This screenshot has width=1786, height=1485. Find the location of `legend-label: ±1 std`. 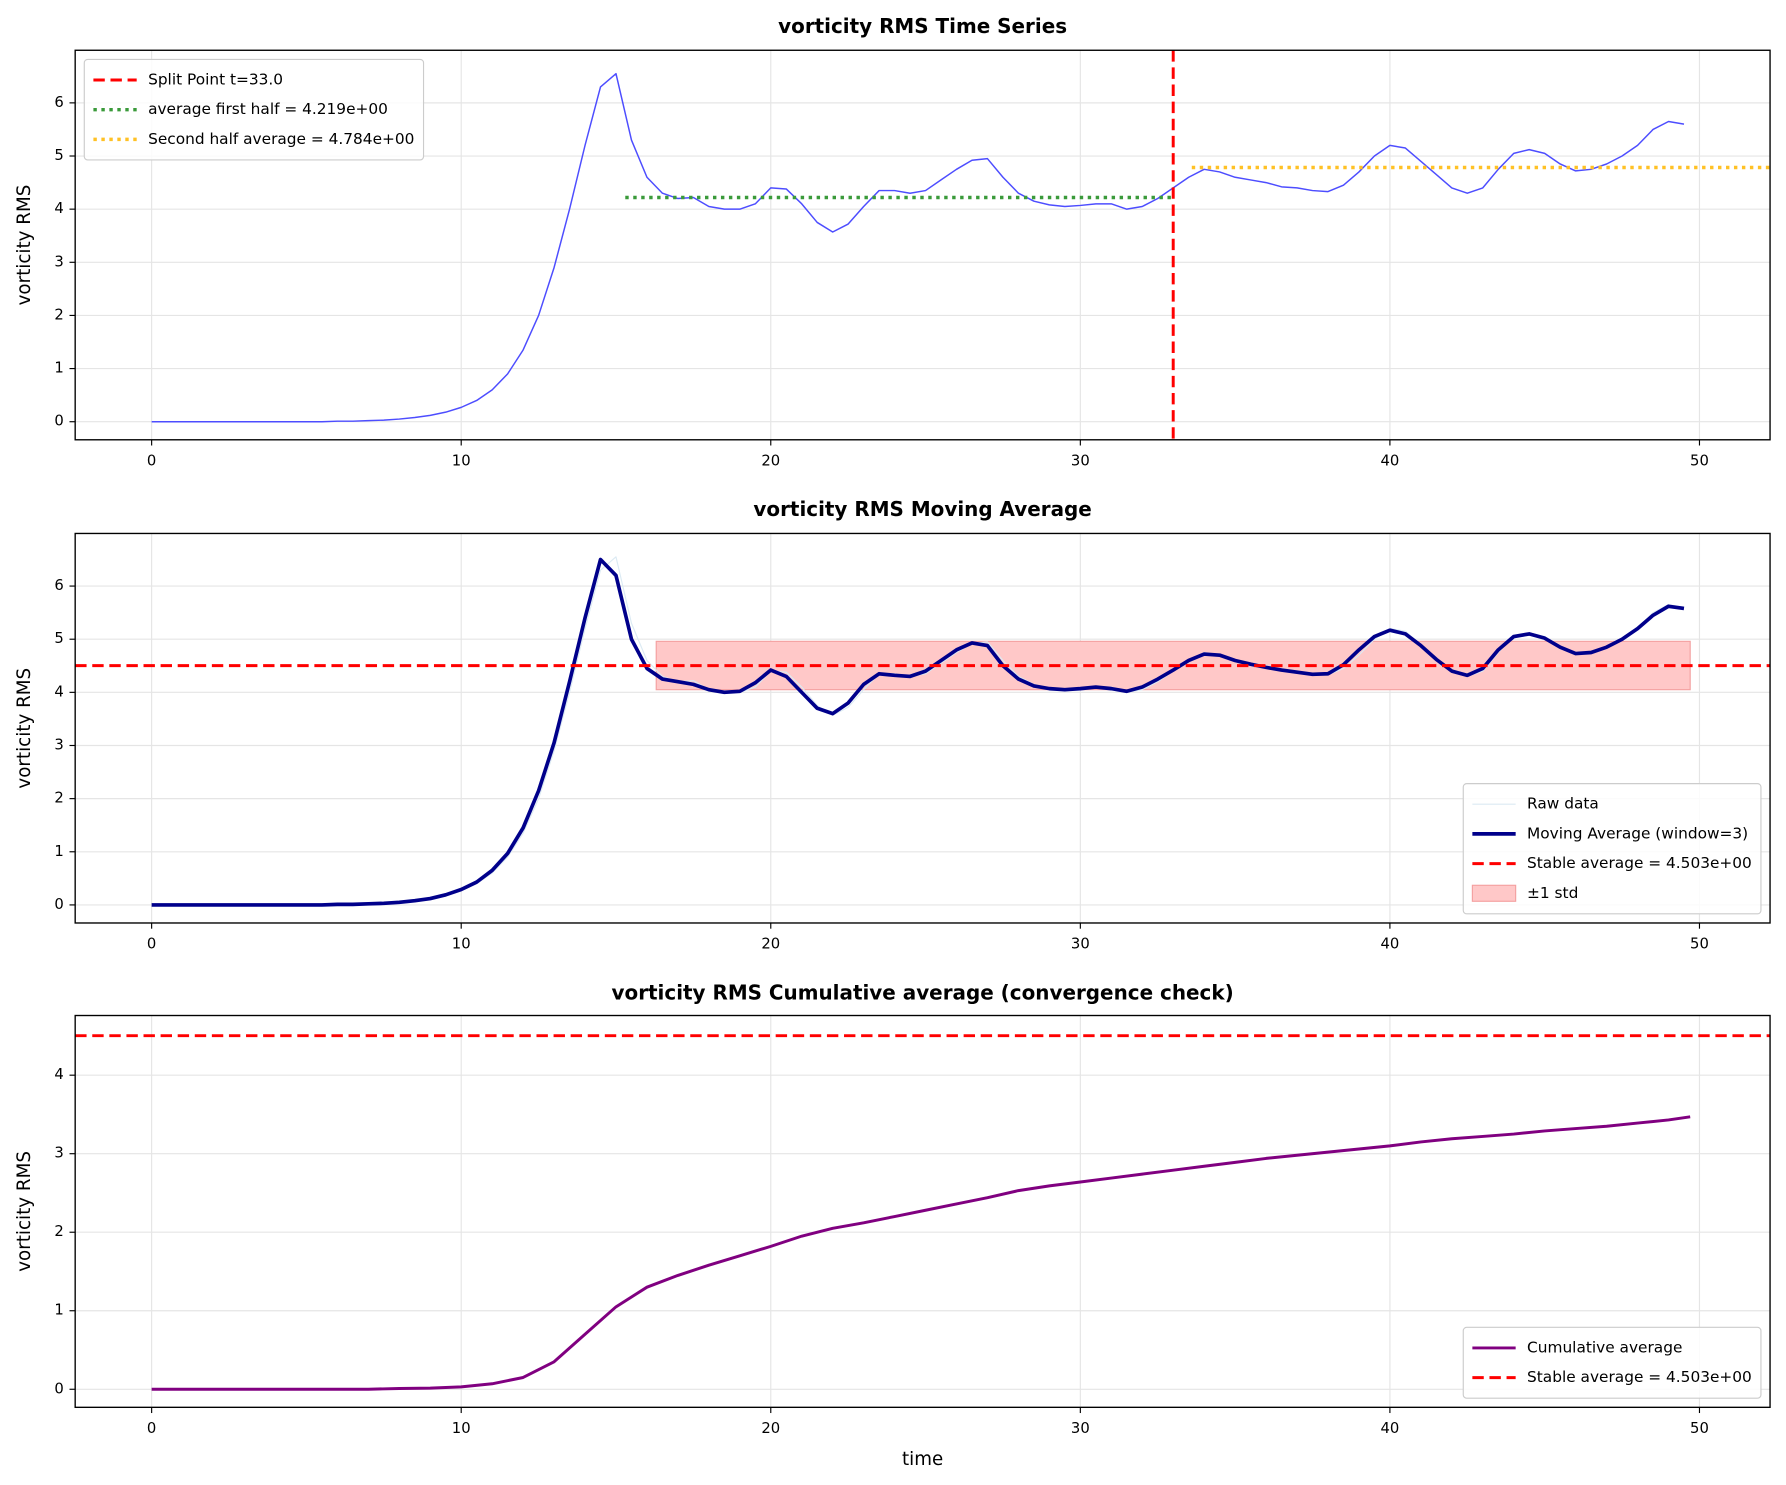

legend-label: ±1 std is located at coordinates (1552, 893).